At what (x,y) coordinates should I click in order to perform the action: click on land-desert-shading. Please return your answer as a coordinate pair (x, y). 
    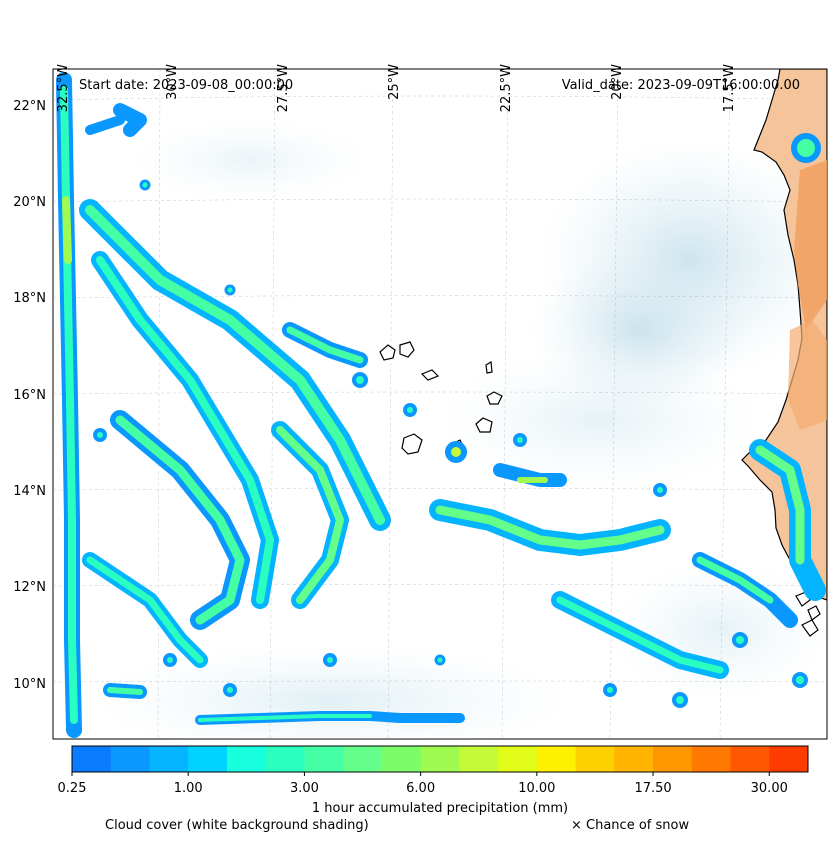
    Looking at the image, I should click on (810, 245).